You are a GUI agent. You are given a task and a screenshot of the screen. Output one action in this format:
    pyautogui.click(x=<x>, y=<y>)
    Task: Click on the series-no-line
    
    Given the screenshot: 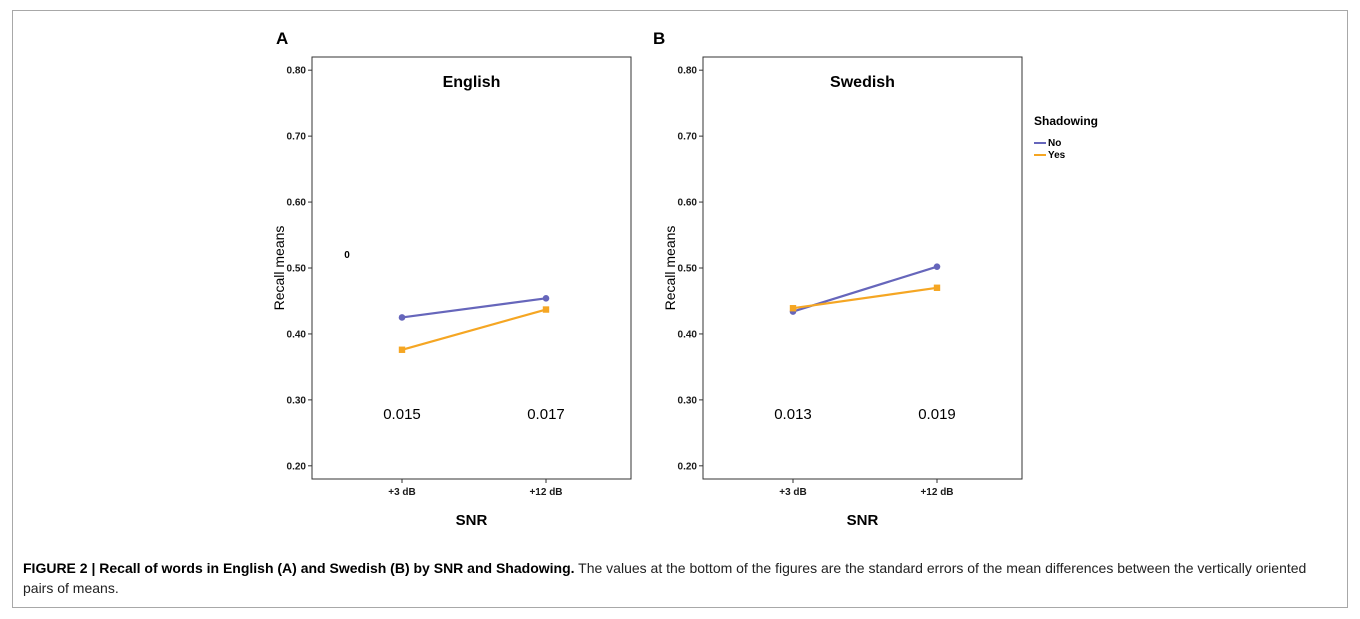 What is the action you would take?
    pyautogui.click(x=474, y=308)
    